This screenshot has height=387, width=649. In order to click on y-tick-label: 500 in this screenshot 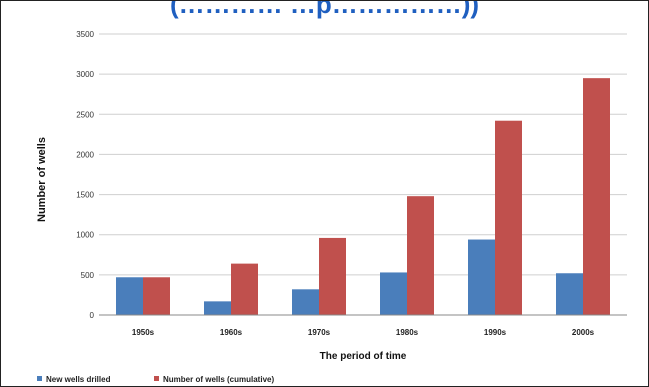, I will do `click(88, 275)`.